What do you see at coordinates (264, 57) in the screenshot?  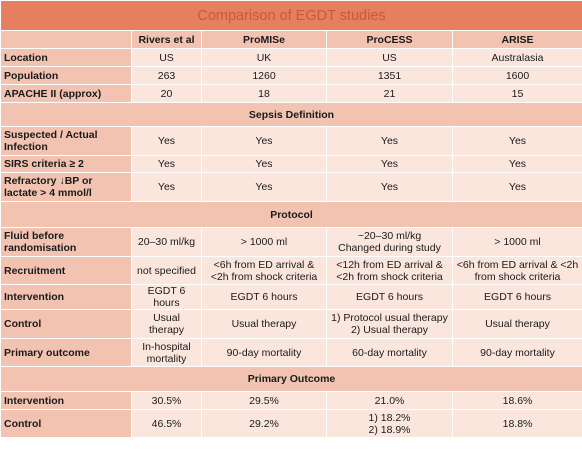 I see `table-cell: UK` at bounding box center [264, 57].